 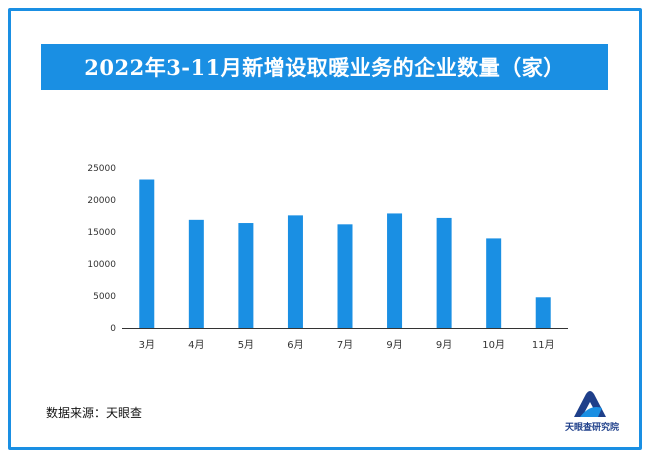 I want to click on y-axis-ticks: 0 5000 10000 15000 20000 25000, so click(x=101, y=249).